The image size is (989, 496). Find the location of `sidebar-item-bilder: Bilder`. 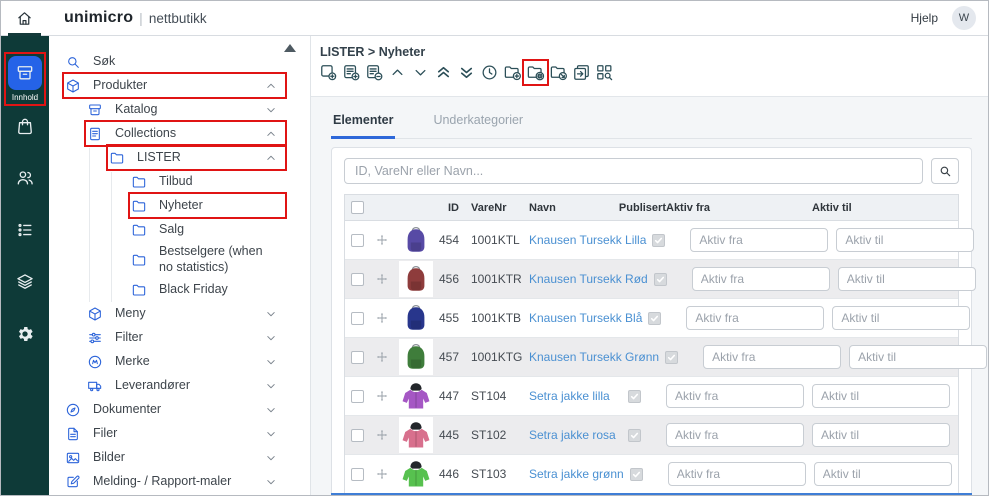

sidebar-item-bilder: Bilder is located at coordinates (179, 457).